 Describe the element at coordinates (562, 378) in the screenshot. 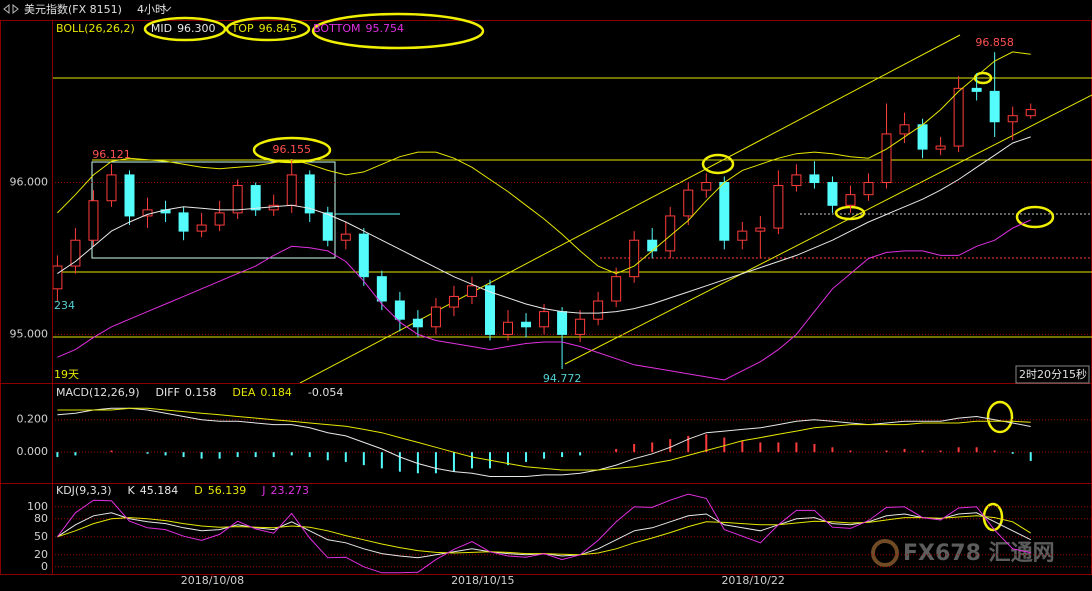

I see `price-annotation: 94.772` at that location.